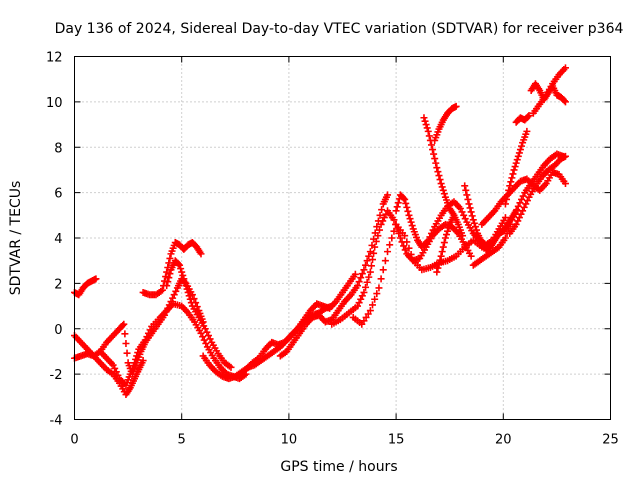 This screenshot has width=640, height=480. Describe the element at coordinates (58, 148) in the screenshot. I see `y-tick-label: 8` at that location.